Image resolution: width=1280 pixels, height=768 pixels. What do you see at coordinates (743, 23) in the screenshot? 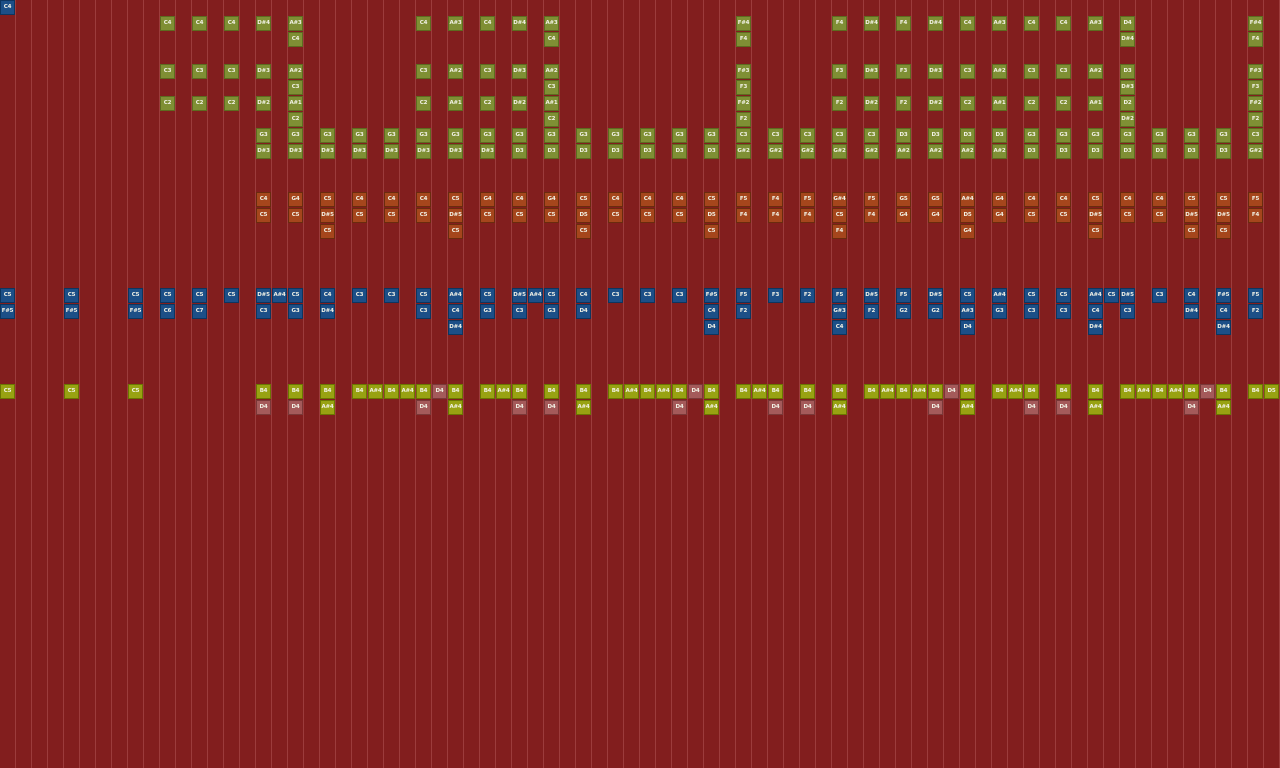
I see `note-cell: F#4` at bounding box center [743, 23].